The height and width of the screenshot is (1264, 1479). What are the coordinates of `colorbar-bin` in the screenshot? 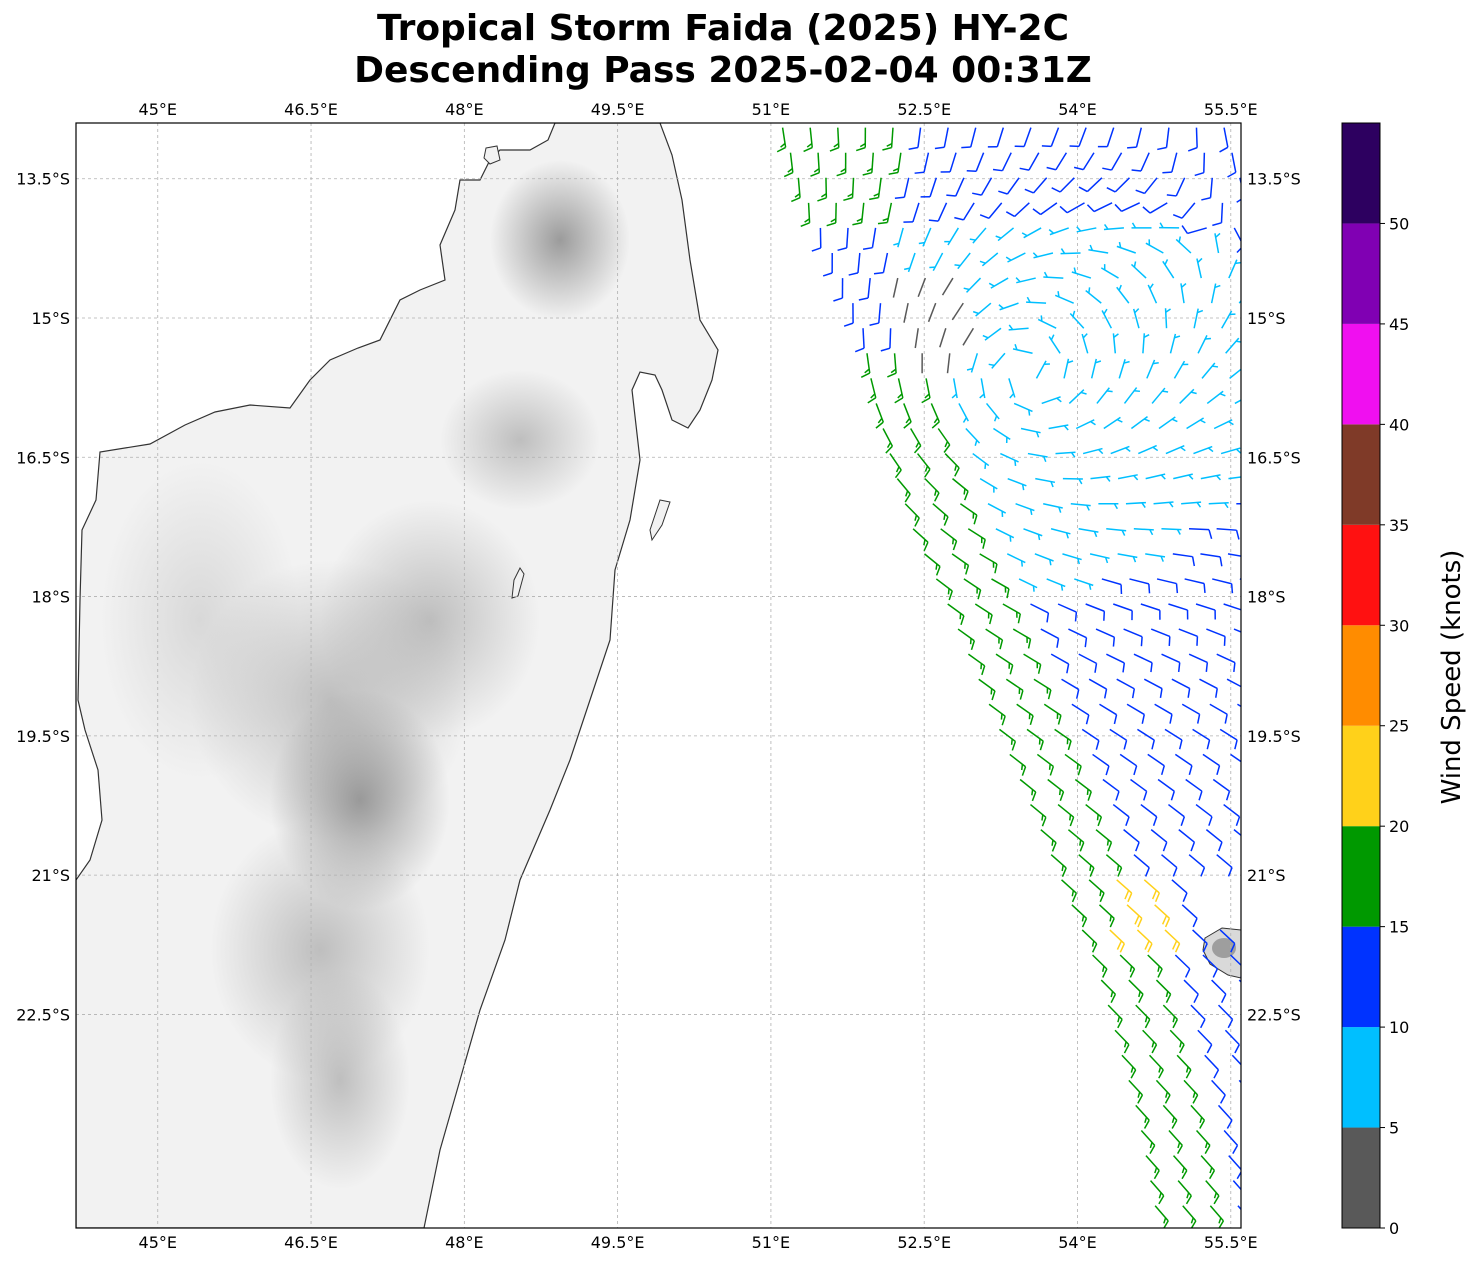 It's located at (1361, 474).